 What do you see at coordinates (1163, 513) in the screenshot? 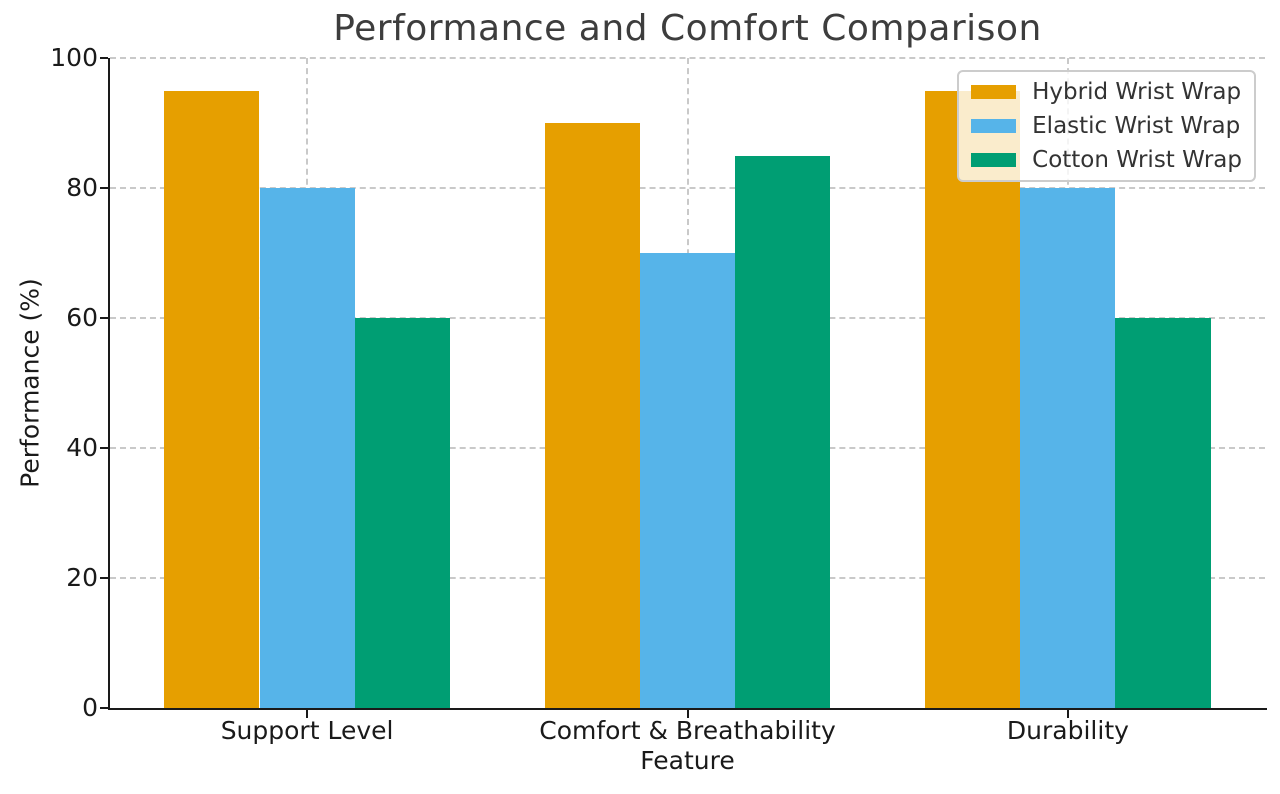
I see `bar-cotton-wrist-wrap-durability` at bounding box center [1163, 513].